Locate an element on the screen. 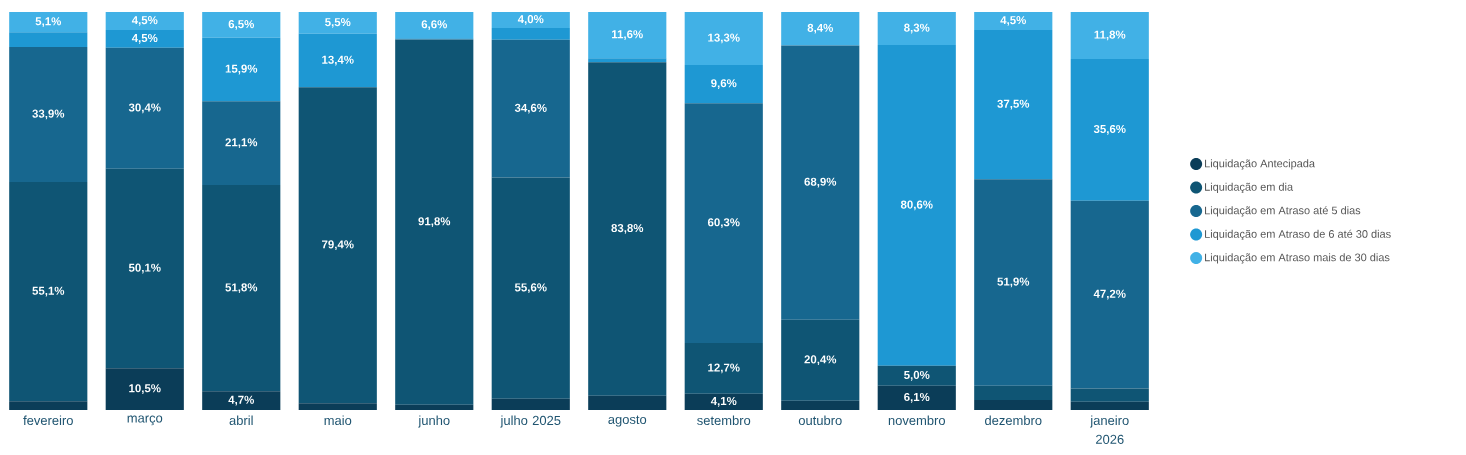 This screenshot has width=1466, height=455. x-tick-label: setembro is located at coordinates (724, 420).